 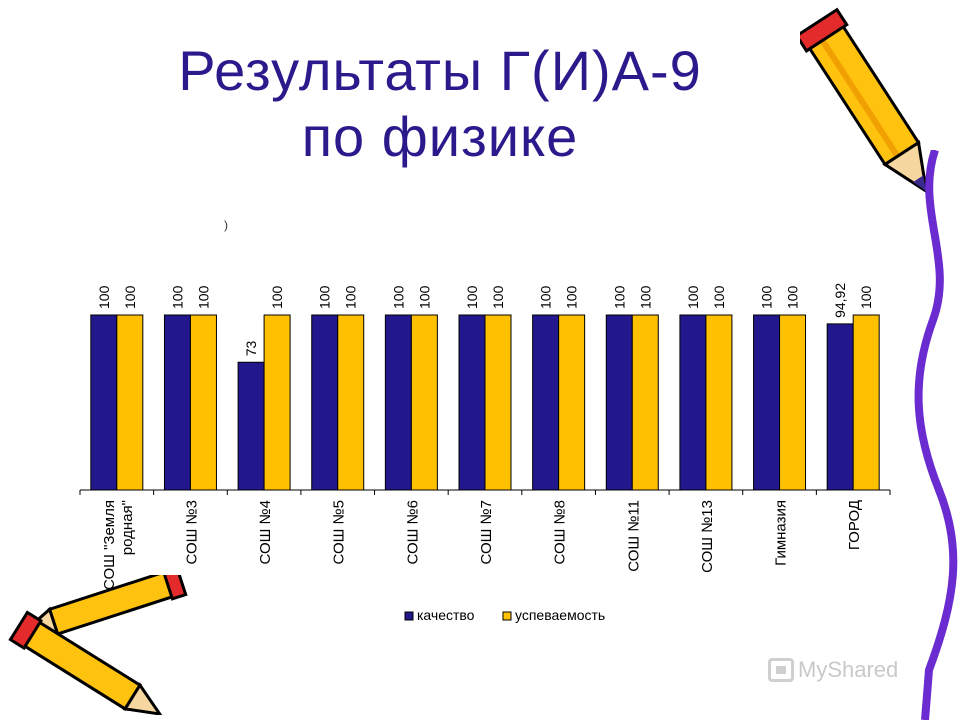 What do you see at coordinates (339, 532) in the screenshot?
I see `category-label: СОШ №5` at bounding box center [339, 532].